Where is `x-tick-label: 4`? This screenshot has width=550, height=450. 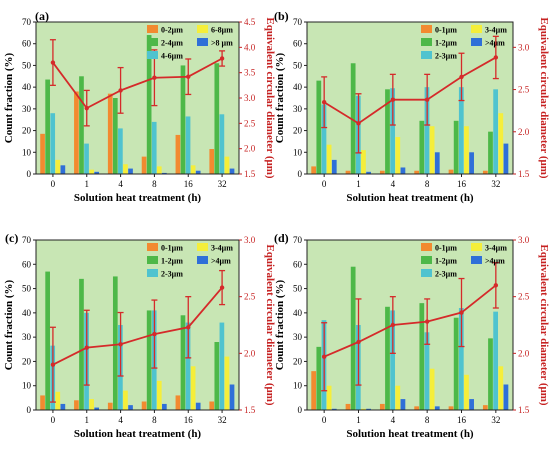
x-tick-label: 4 is located at coordinates (120, 420).